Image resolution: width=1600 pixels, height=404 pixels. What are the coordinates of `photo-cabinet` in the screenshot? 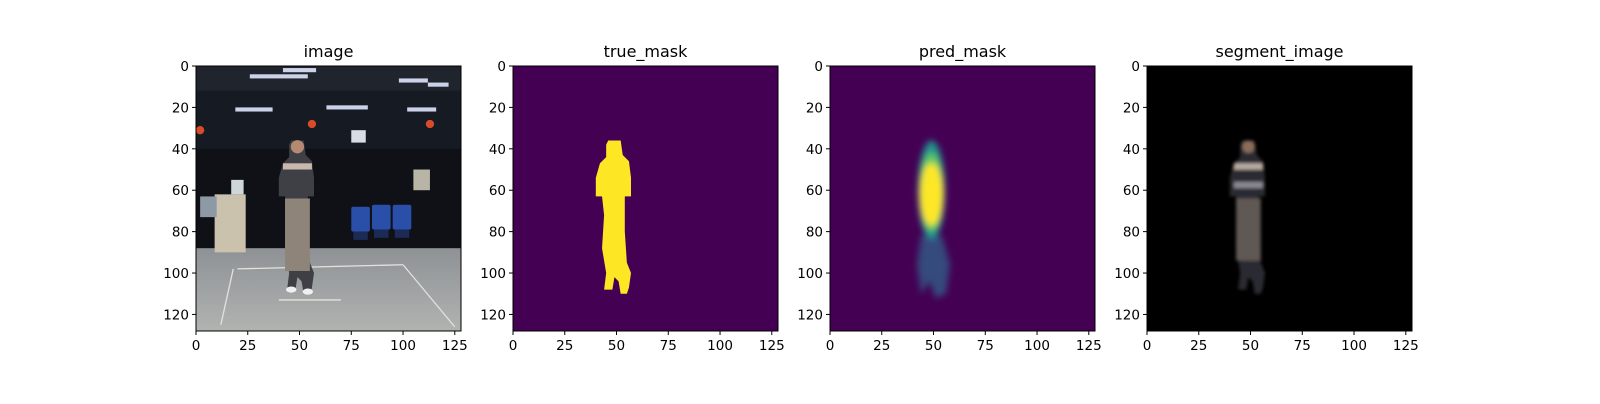 It's located at (230, 223).